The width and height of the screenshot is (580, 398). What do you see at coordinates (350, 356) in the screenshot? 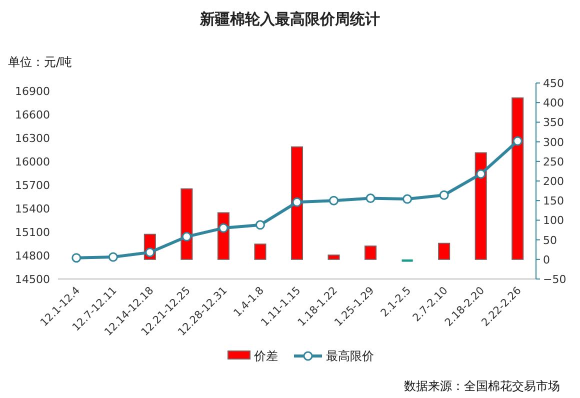
I see `legend-label: 最高限价` at bounding box center [350, 356].